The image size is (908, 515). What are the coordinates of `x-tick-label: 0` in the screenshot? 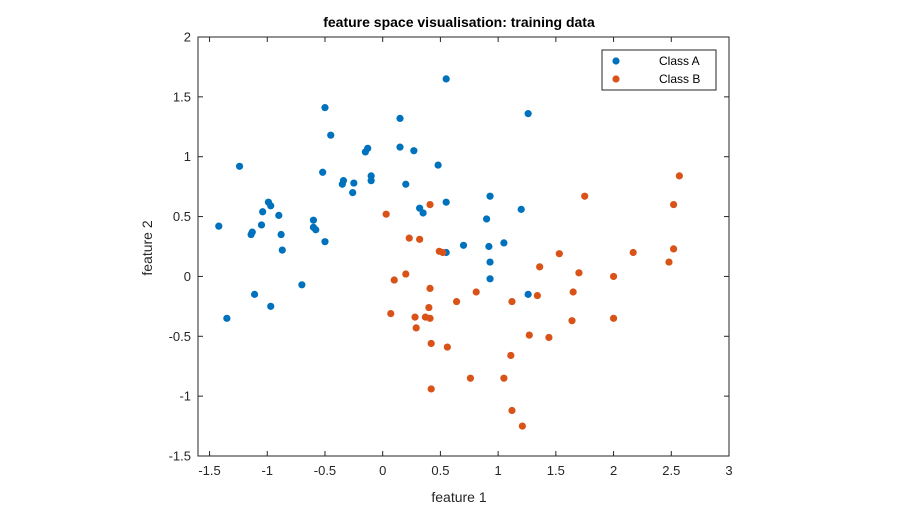 It's located at (382, 470).